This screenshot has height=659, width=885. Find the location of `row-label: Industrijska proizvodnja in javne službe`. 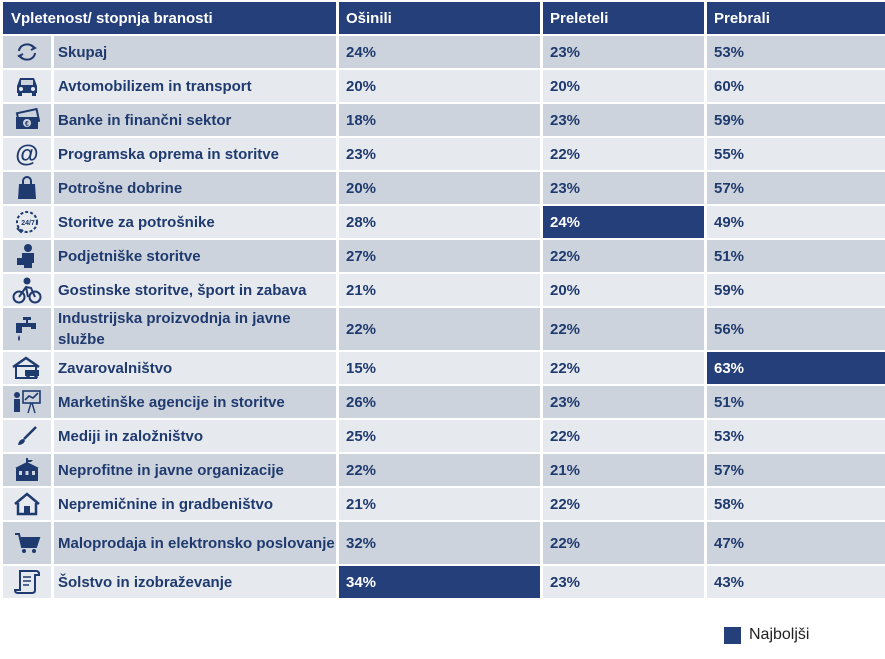

row-label: Industrijska proizvodnja in javne službe is located at coordinates (195, 329).